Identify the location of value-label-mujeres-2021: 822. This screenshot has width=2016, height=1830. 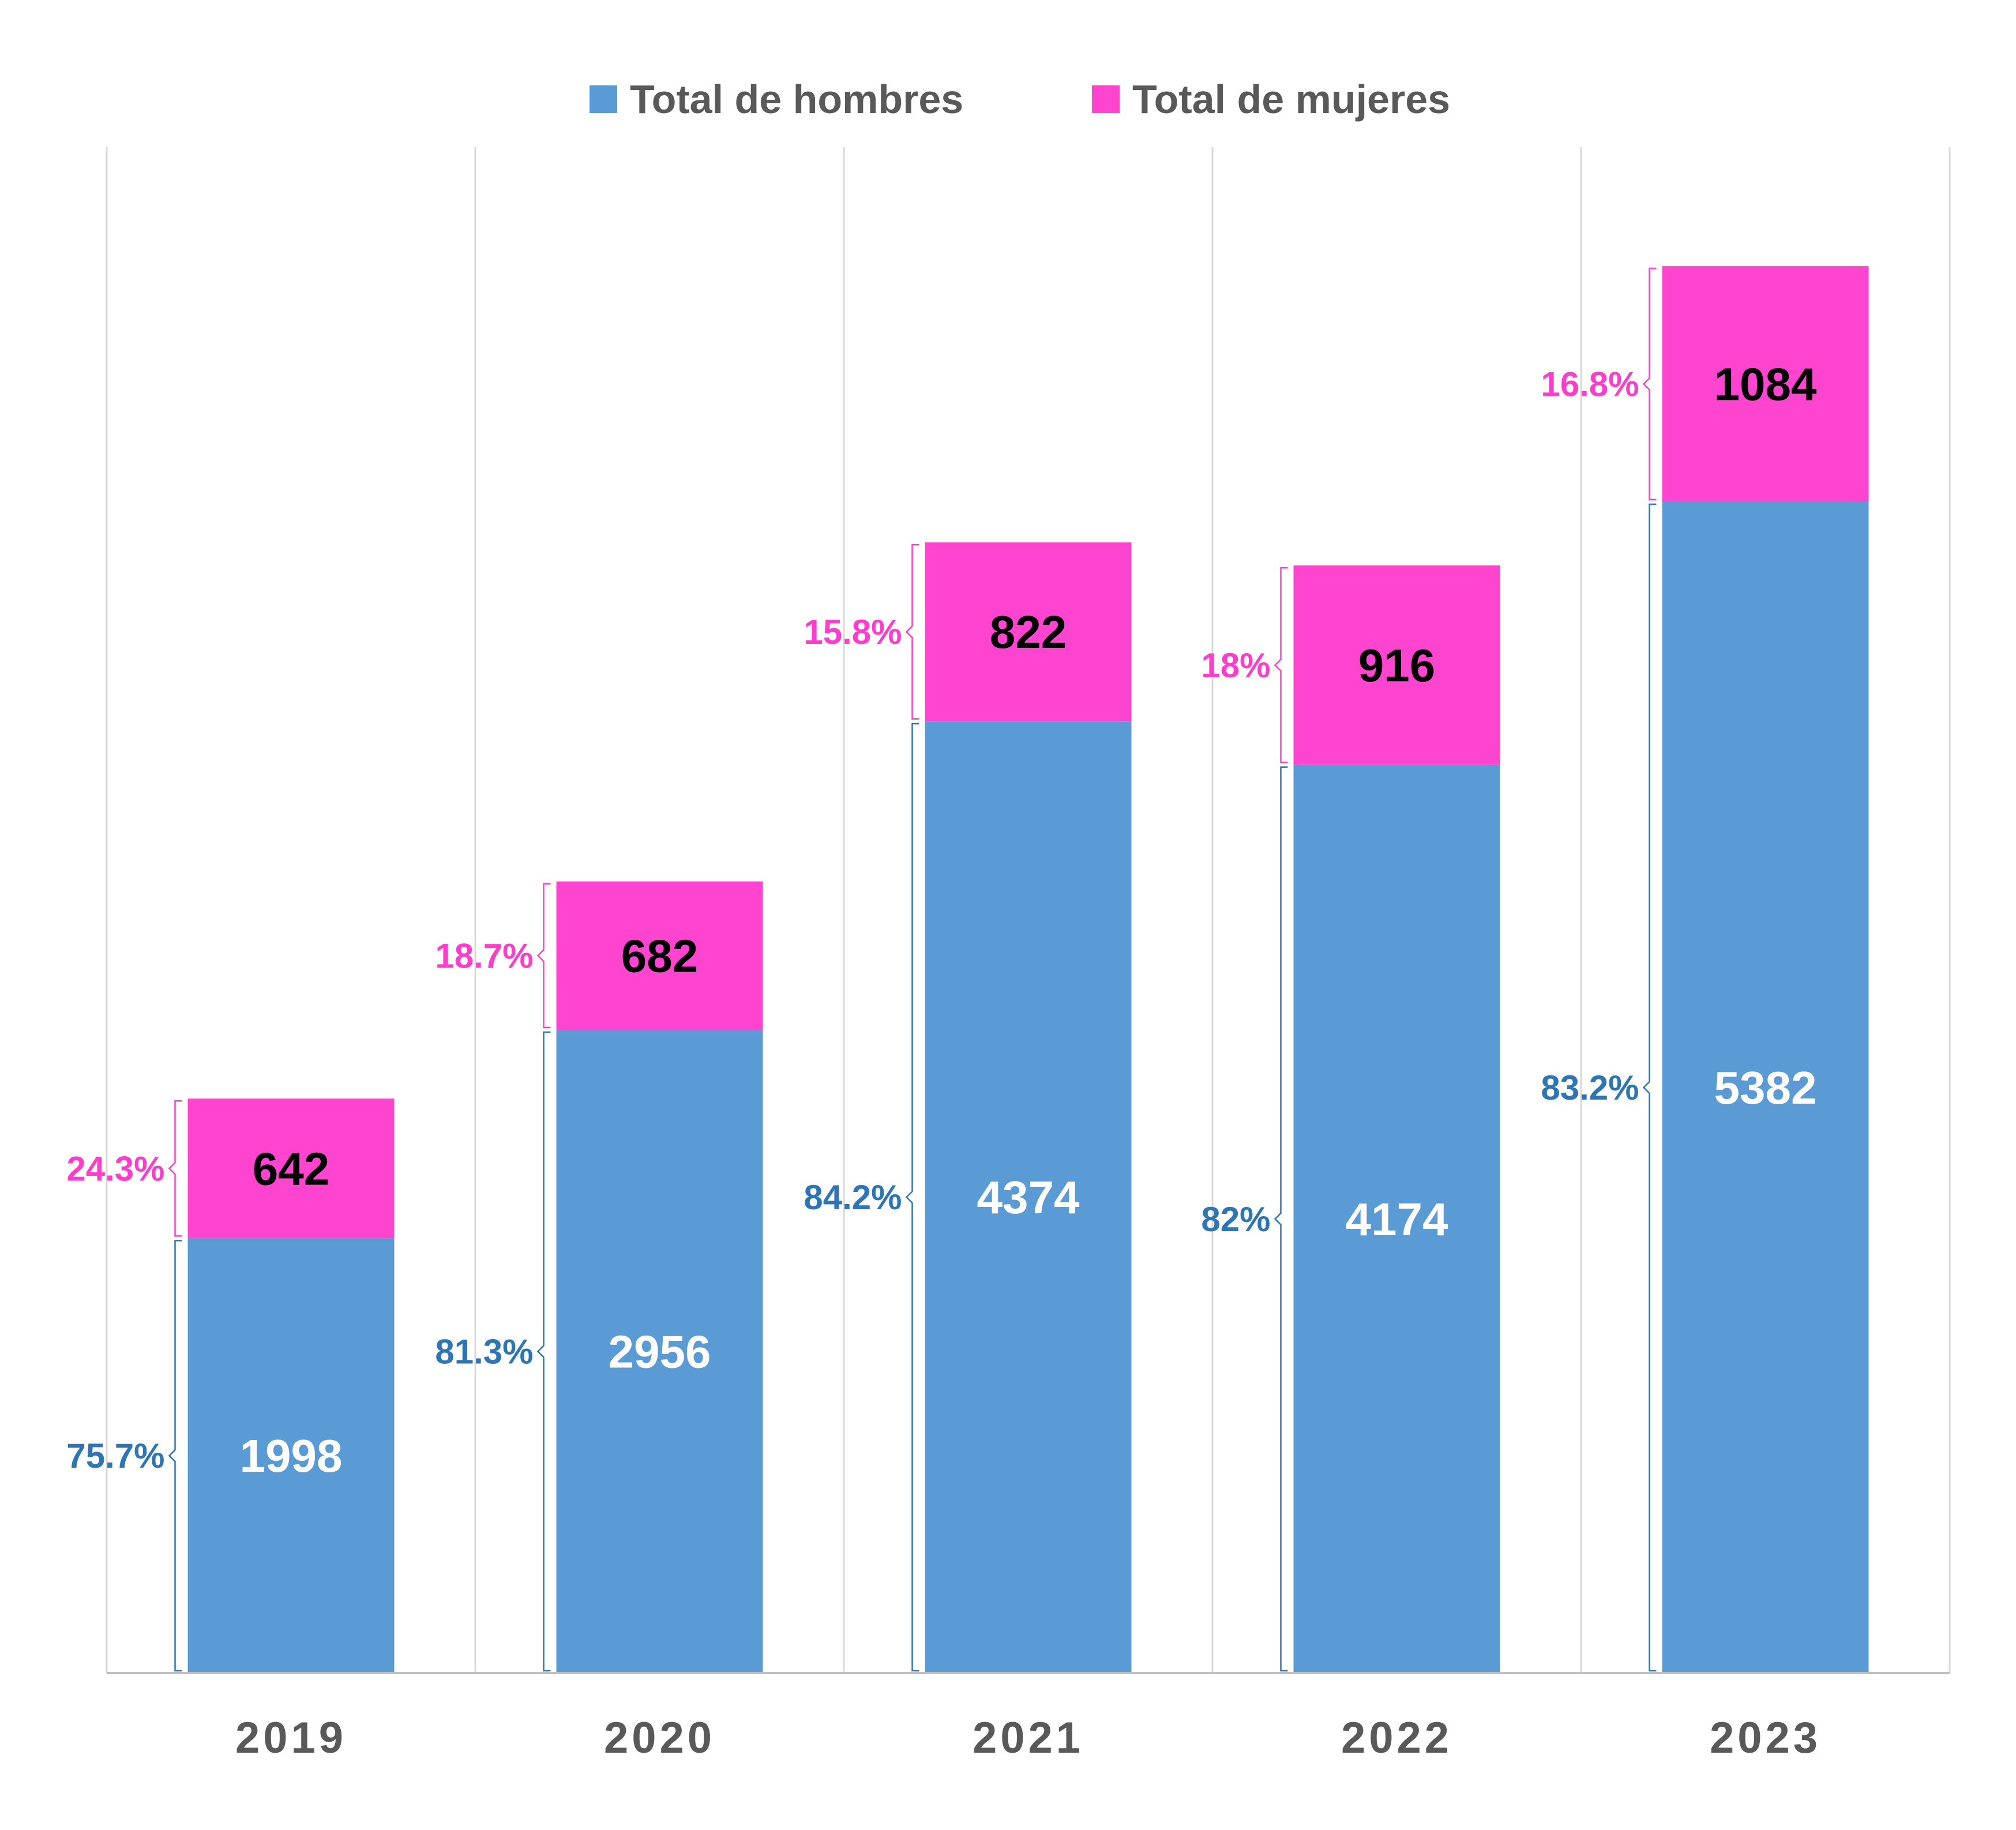
(1028, 632).